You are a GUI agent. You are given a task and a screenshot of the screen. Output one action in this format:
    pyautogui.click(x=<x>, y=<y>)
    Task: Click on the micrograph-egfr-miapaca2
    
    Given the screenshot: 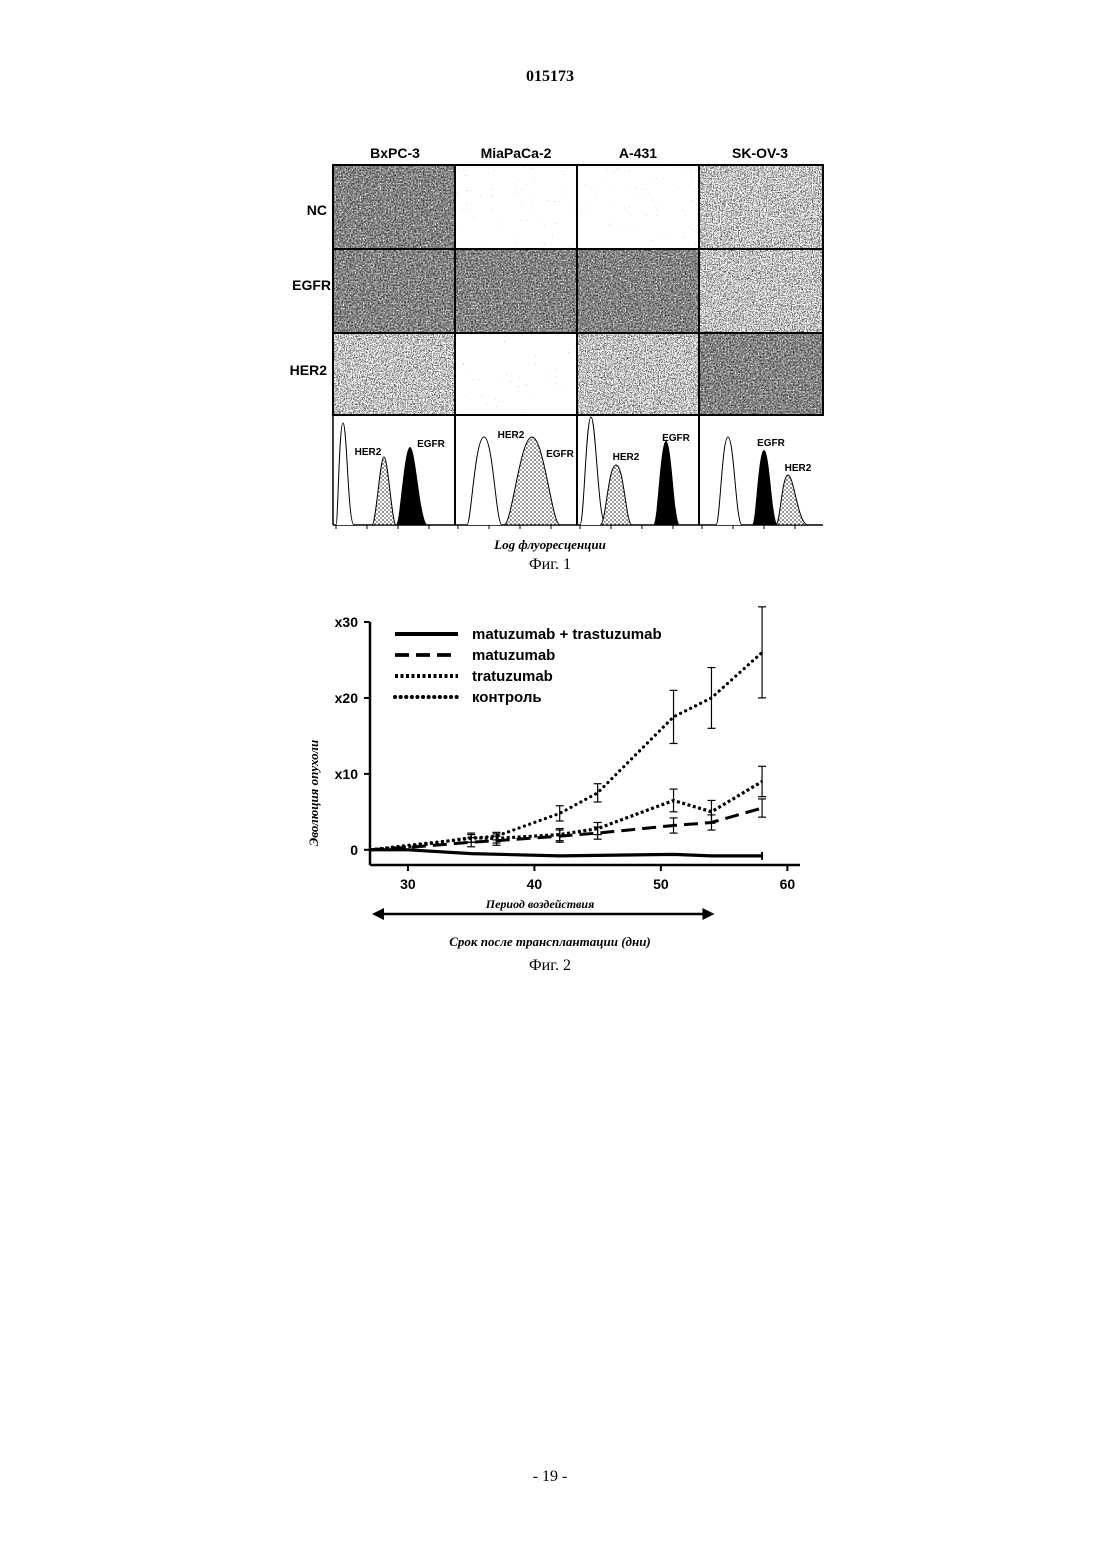 What is the action you would take?
    pyautogui.click(x=516, y=291)
    